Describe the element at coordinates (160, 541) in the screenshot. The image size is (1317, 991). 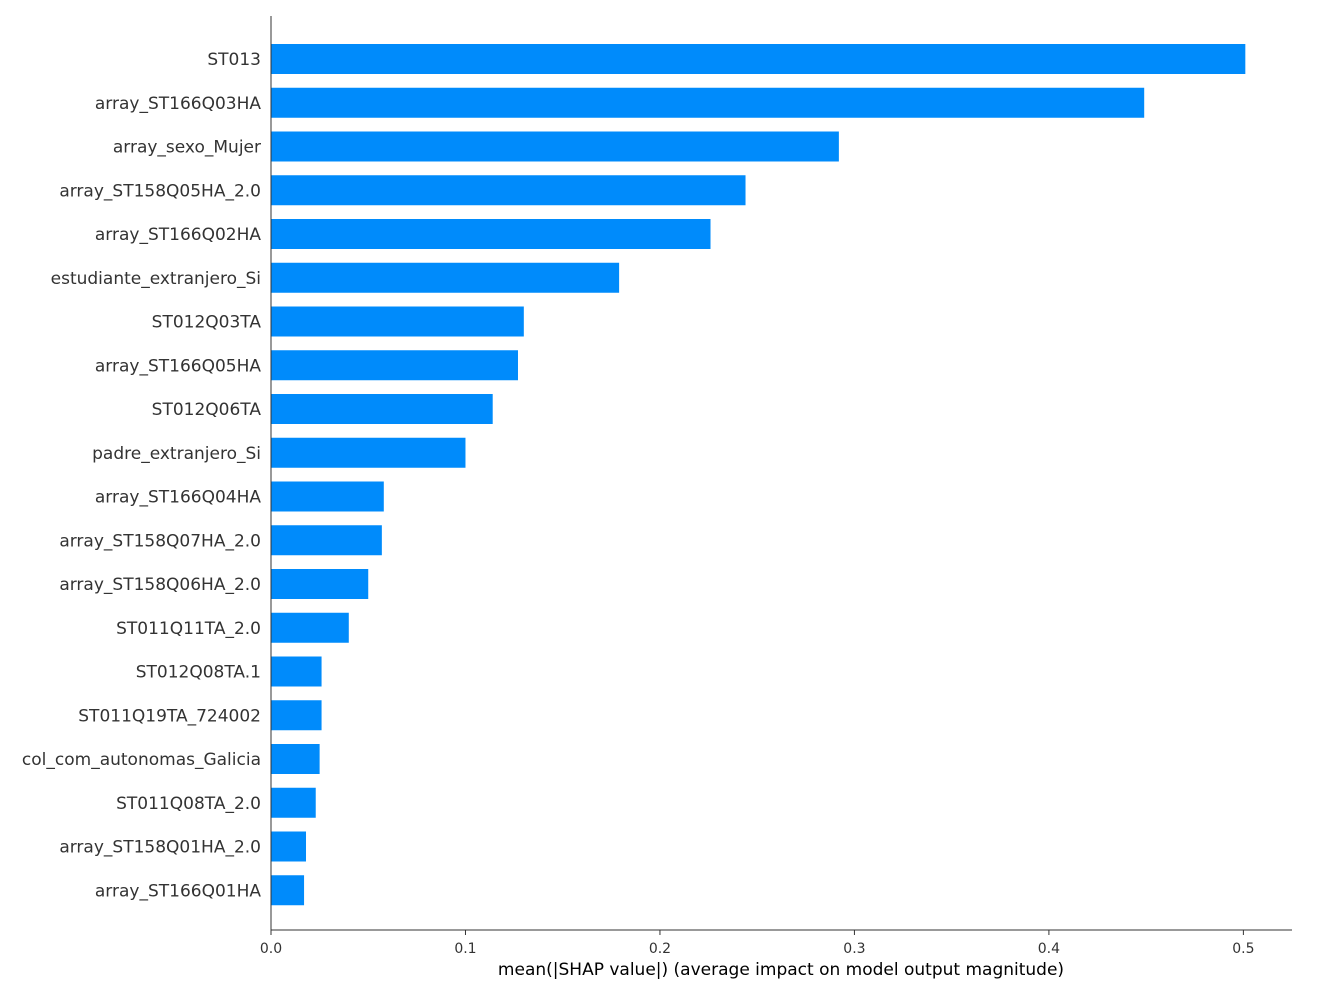
I see `category-label-11: array_ST158Q07HA_2.0` at that location.